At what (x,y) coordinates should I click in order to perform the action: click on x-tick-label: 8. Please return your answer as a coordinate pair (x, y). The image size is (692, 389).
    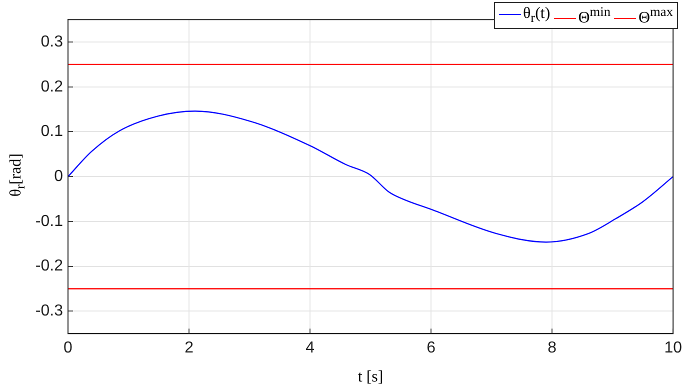
    Looking at the image, I should click on (552, 348).